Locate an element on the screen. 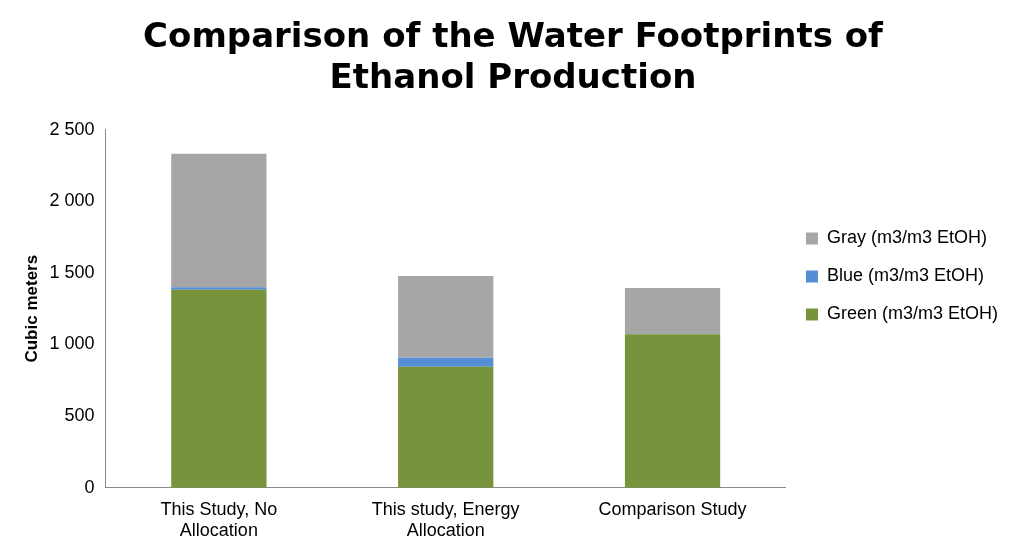  x-tick-label: This Study, No Allocation is located at coordinates (219, 519).